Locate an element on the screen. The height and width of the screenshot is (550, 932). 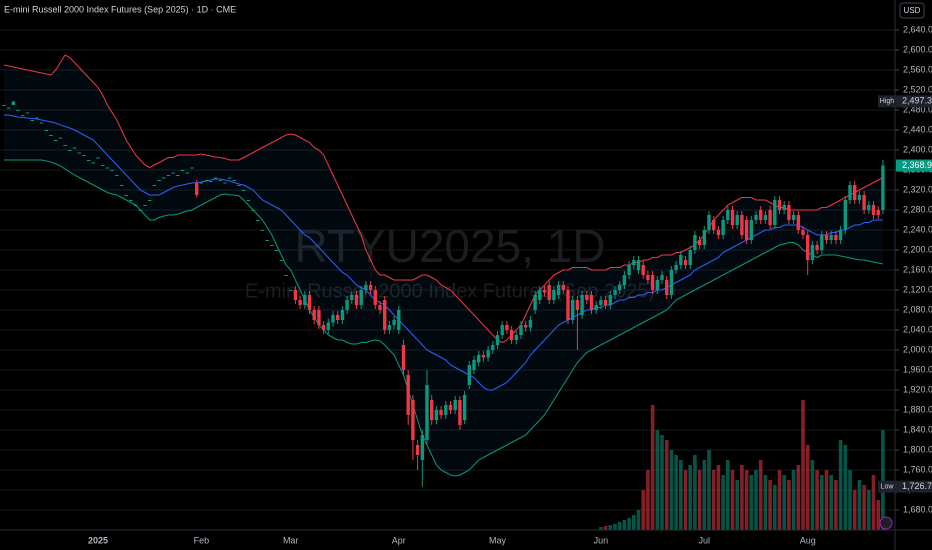
alert-icon is located at coordinates (886, 523).